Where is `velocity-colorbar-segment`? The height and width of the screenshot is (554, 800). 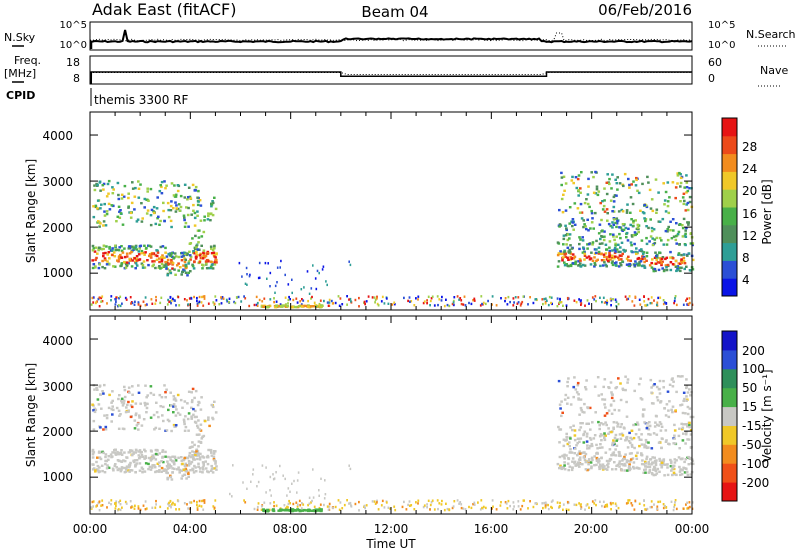 velocity-colorbar-segment is located at coordinates (729, 359).